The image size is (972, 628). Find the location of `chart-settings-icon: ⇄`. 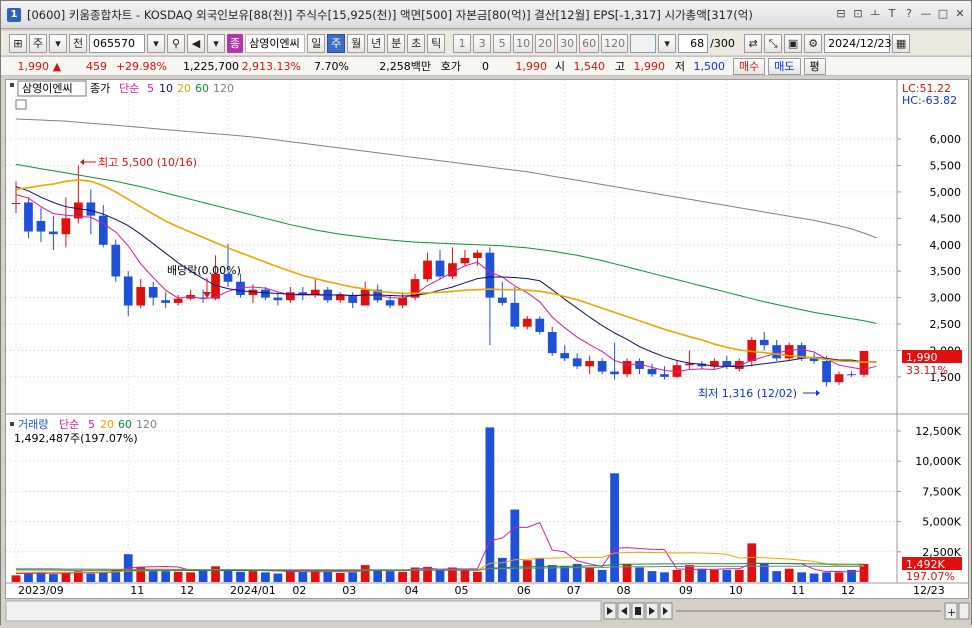

chart-settings-icon: ⇄ is located at coordinates (753, 43).